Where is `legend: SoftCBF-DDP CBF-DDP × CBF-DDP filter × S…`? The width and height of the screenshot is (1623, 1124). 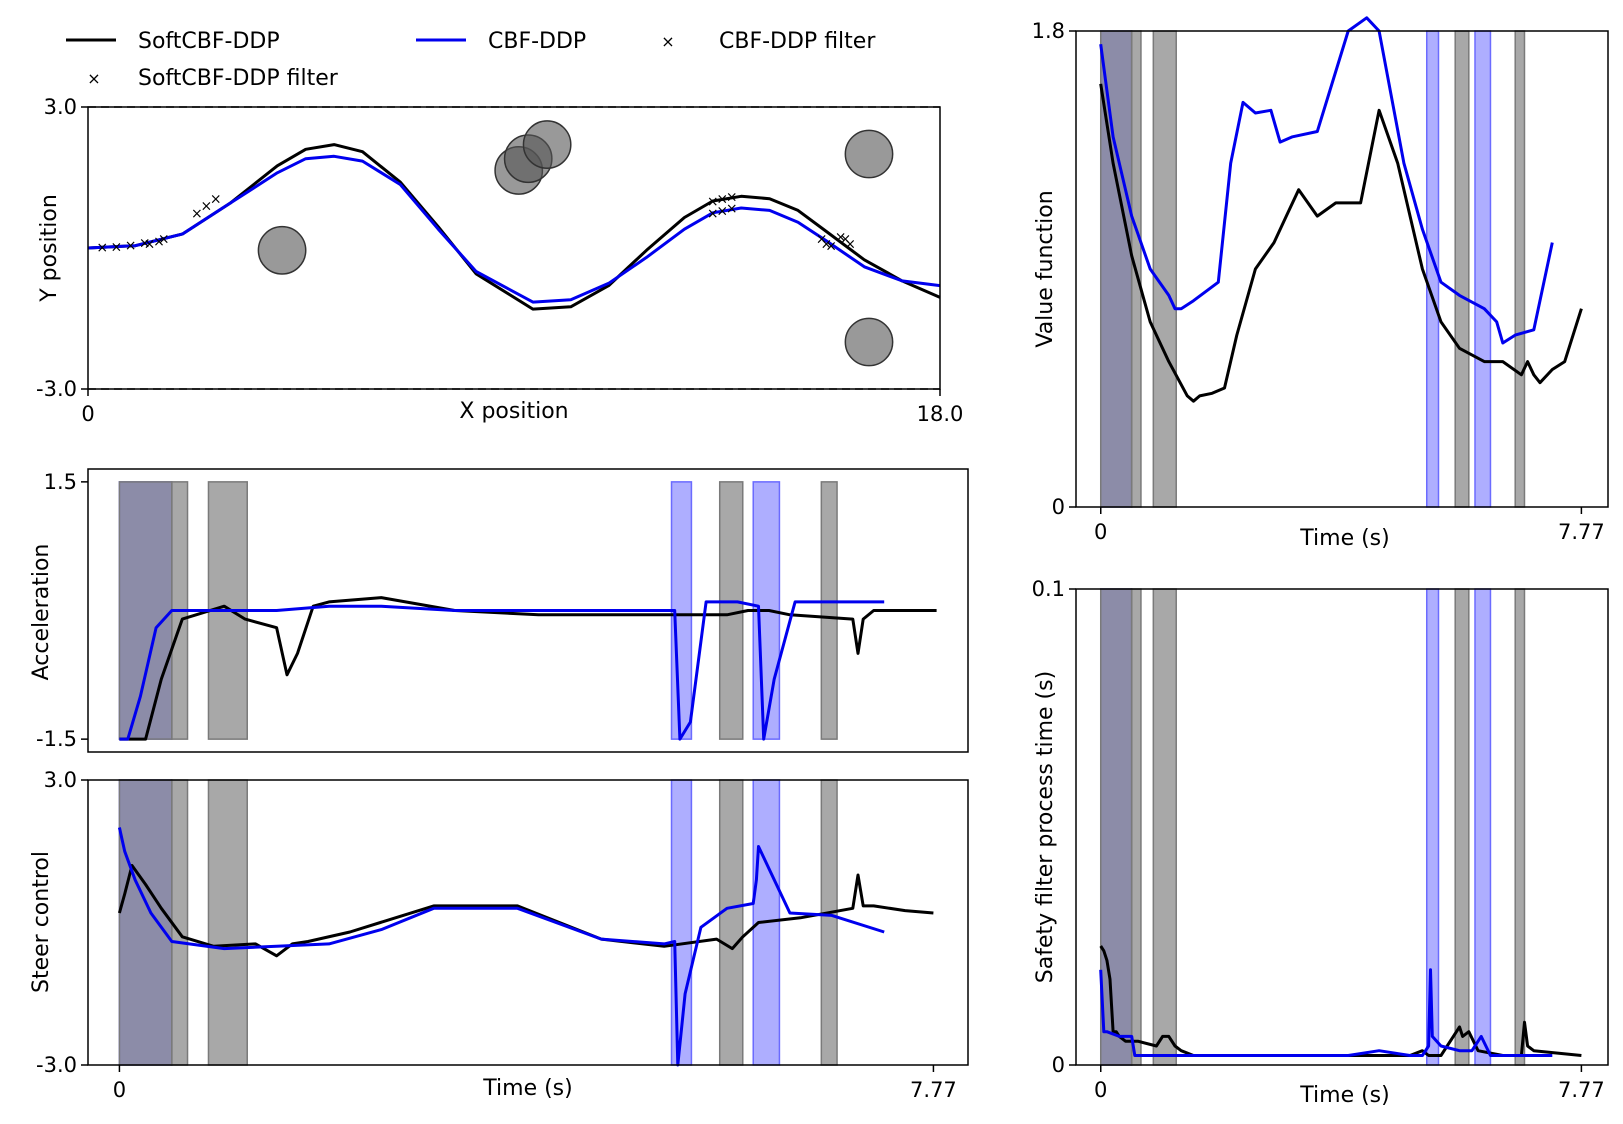 legend: SoftCBF-DDP CBF-DDP × CBF-DDP filter × S… is located at coordinates (471, 60).